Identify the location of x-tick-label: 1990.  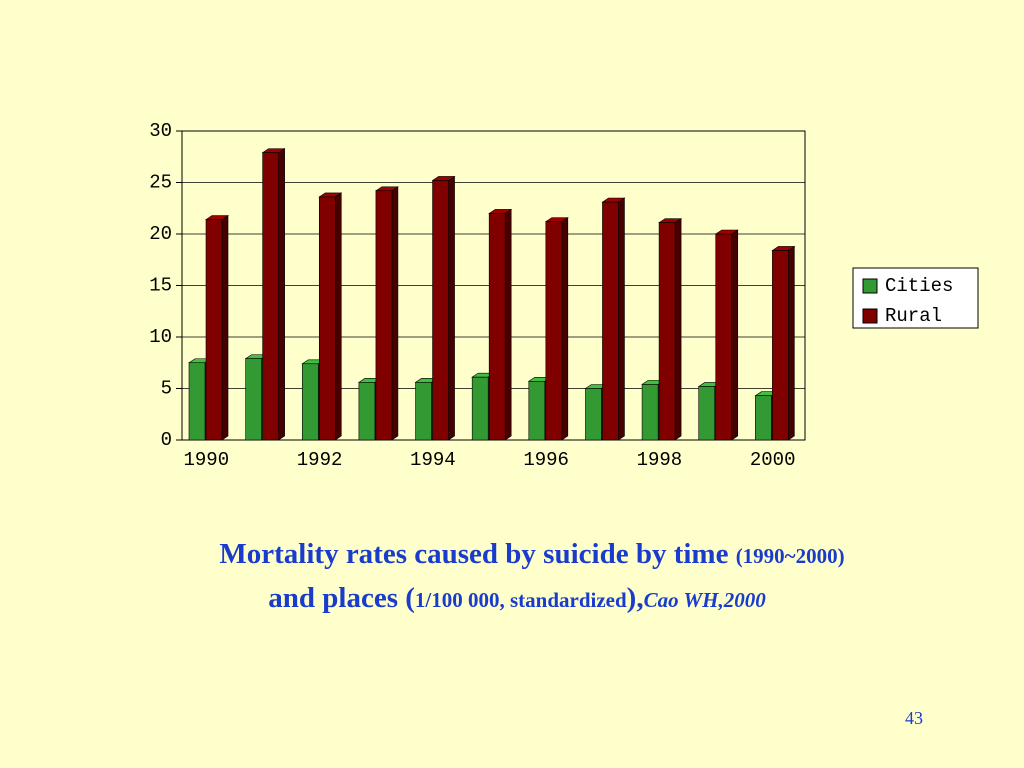
(207, 460).